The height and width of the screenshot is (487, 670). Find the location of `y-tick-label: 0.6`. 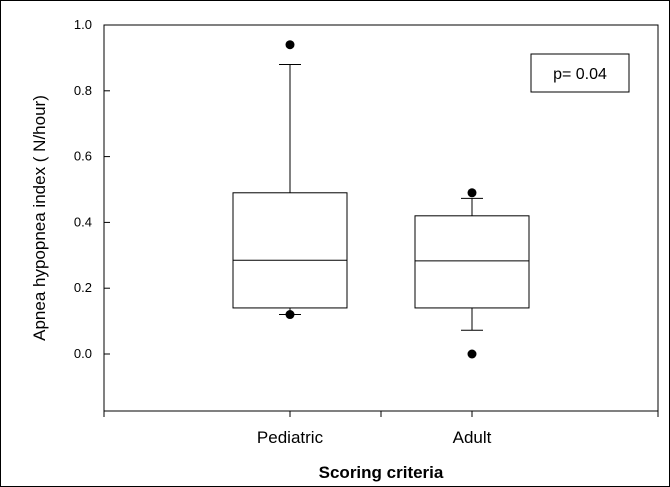

y-tick-label: 0.6 is located at coordinates (83, 156).